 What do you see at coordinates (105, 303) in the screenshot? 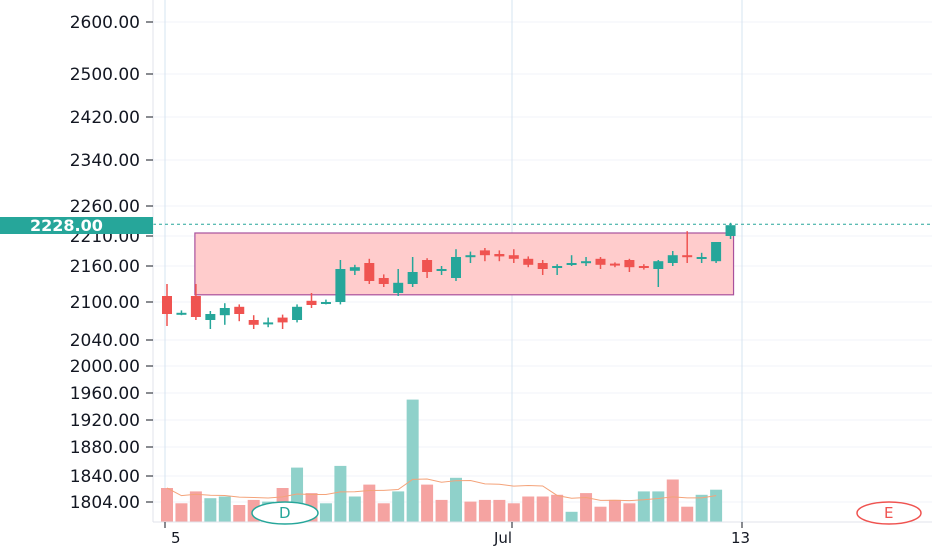
I see `price-tick-label: 2100.00` at bounding box center [105, 303].